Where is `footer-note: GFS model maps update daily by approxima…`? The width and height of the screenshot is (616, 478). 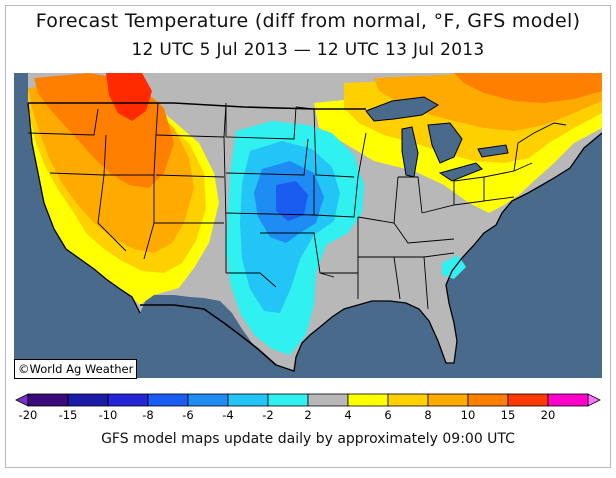 footer-note: GFS model maps update daily by approxima… is located at coordinates (308, 439).